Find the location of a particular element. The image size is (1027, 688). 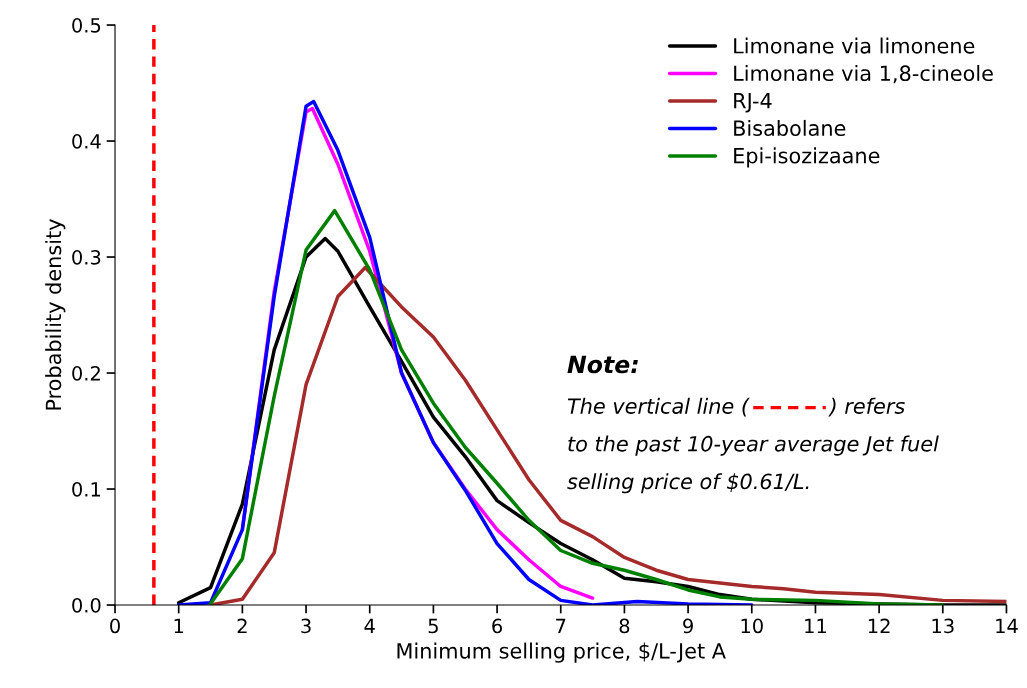

x-tick-label: 6 is located at coordinates (497, 626).